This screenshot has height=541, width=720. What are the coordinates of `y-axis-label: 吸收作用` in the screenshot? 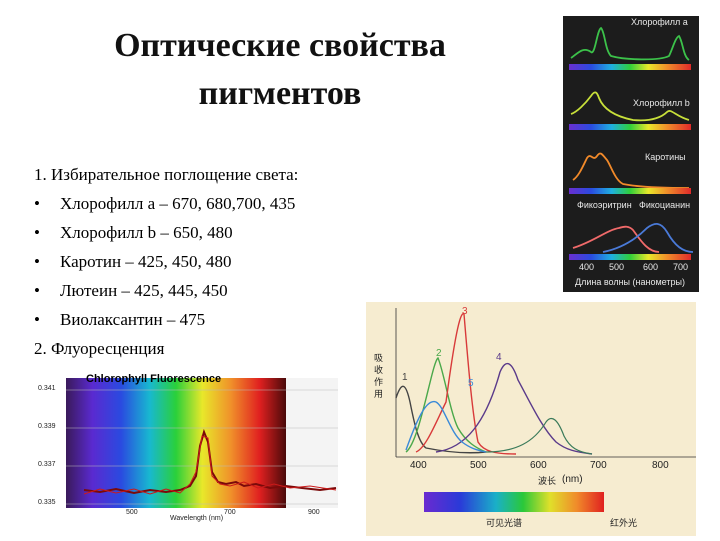 It's located at (379, 376).